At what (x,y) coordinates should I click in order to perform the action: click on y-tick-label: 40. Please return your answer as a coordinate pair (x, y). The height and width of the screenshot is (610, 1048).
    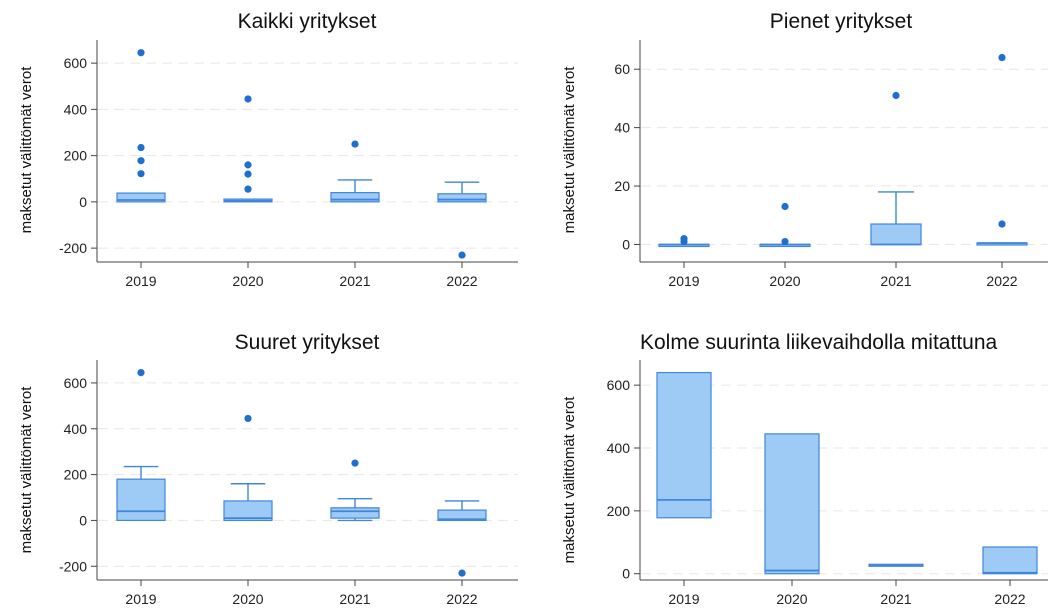
    Looking at the image, I should click on (622, 128).